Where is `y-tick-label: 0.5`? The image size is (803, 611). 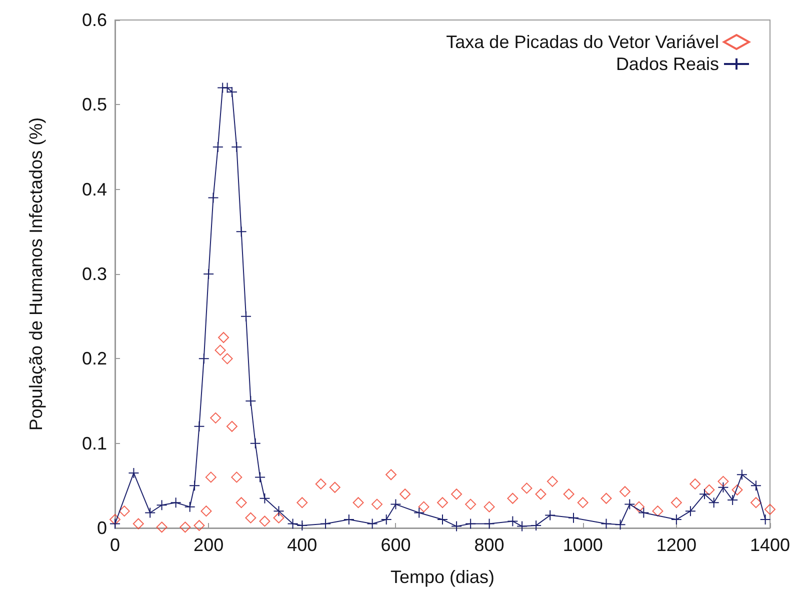
y-tick-label: 0.5 is located at coordinates (94, 104).